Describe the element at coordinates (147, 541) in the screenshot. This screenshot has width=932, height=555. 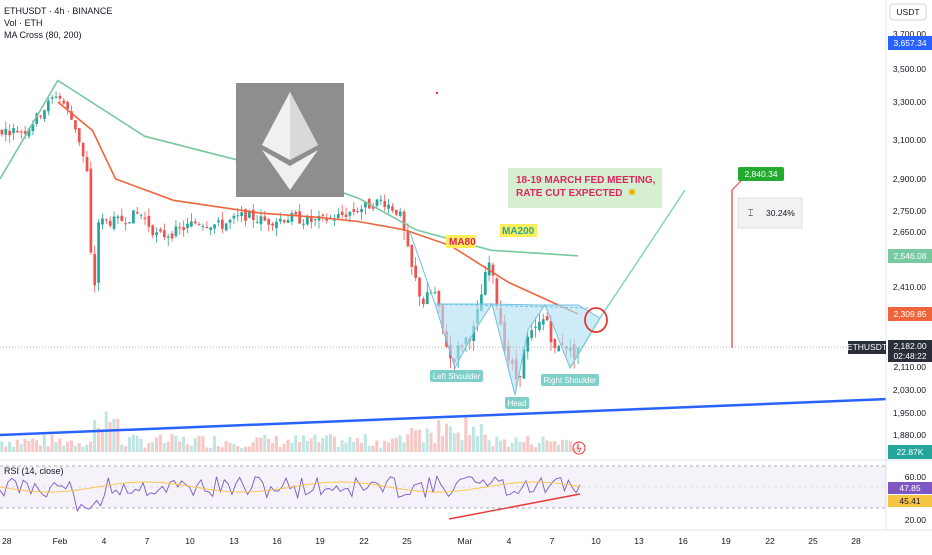
I see `time-tick: 7` at that location.